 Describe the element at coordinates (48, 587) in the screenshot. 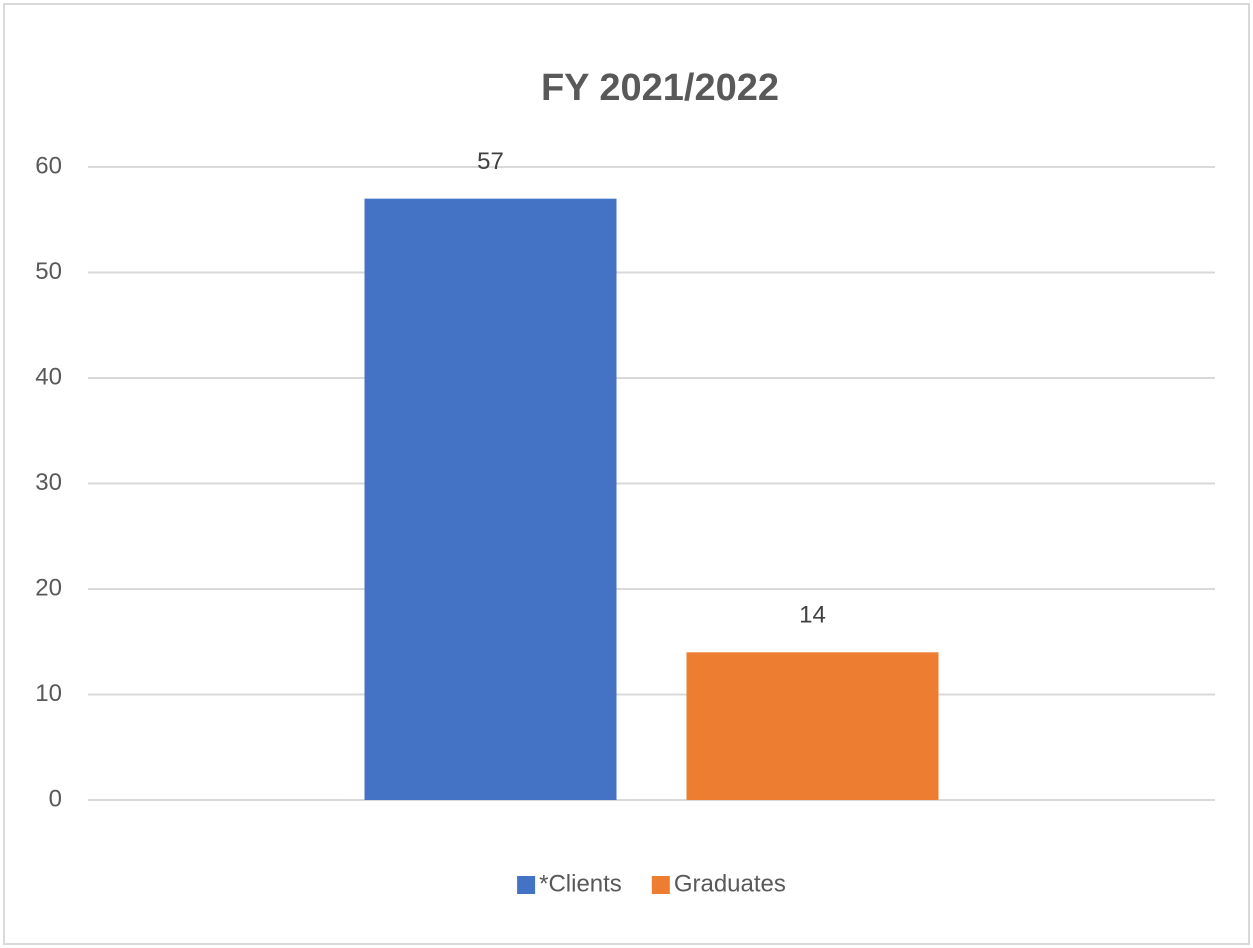

I see `y-tick-label: 20` at that location.